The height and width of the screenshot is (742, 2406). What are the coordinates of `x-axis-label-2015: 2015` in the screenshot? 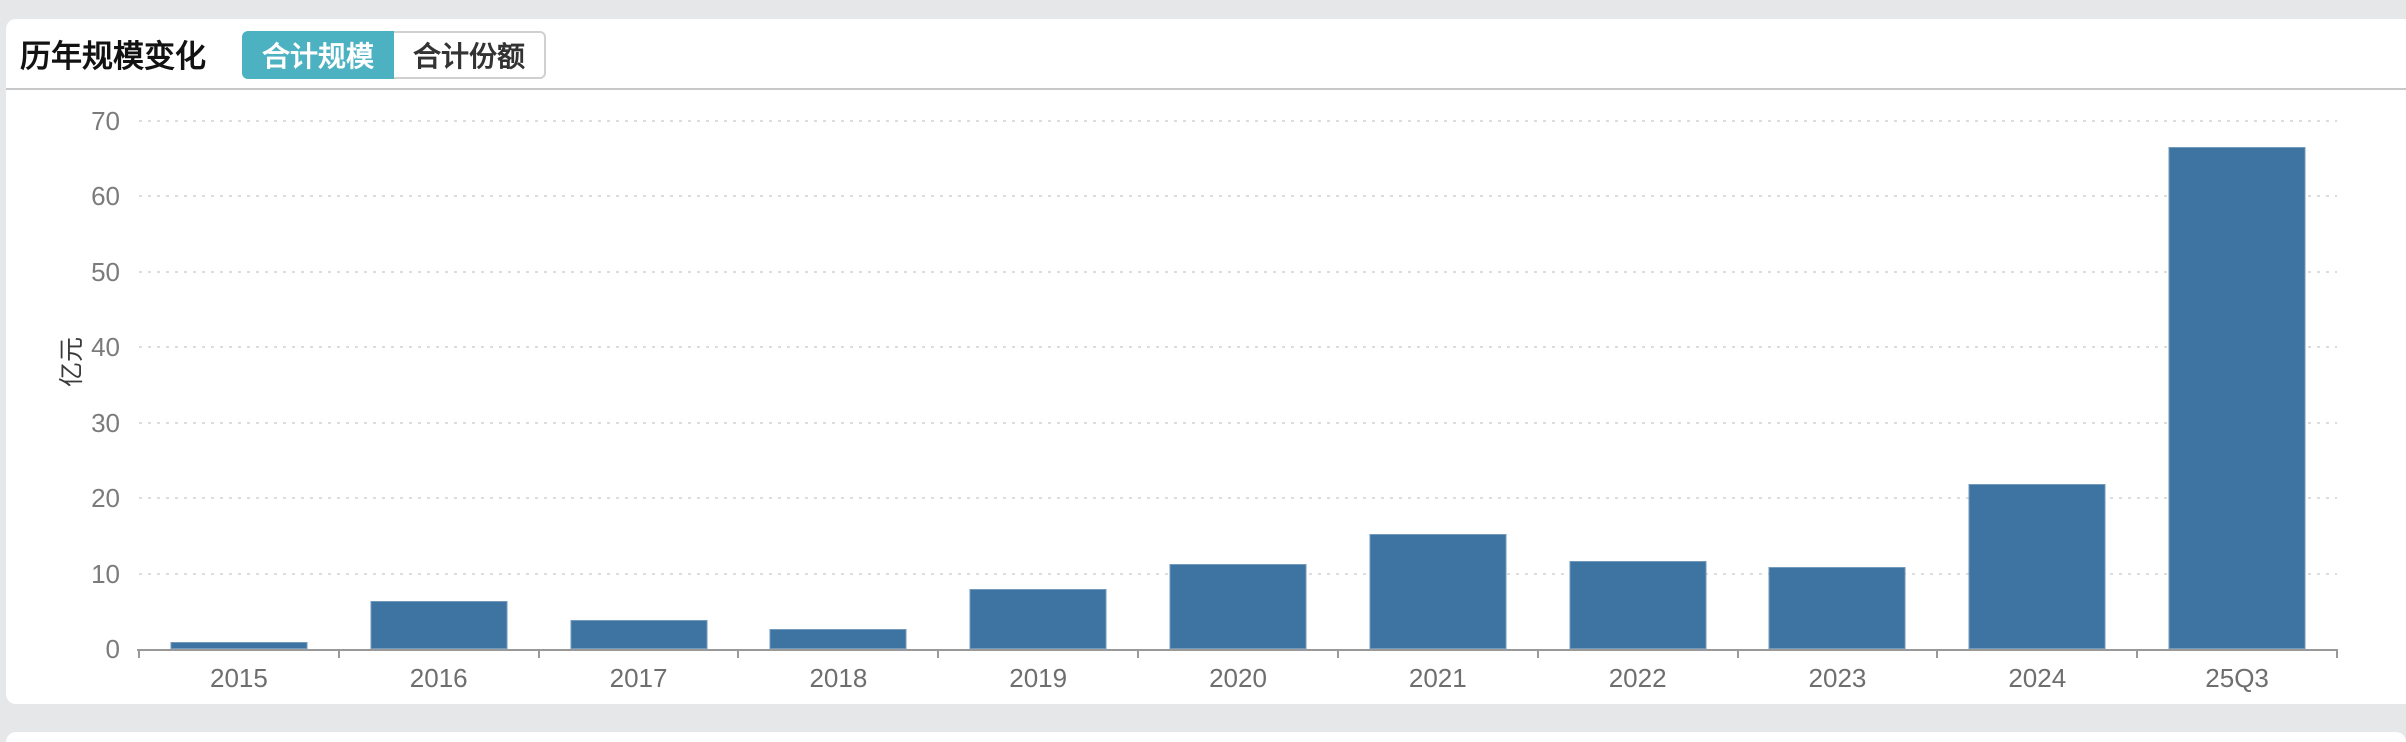 It's located at (238, 678).